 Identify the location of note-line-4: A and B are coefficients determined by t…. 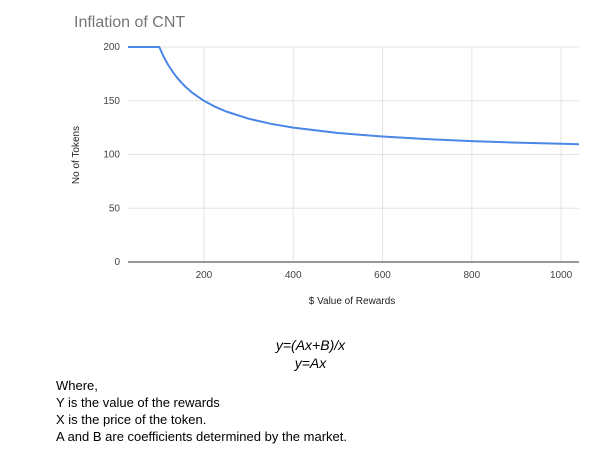
(201, 436).